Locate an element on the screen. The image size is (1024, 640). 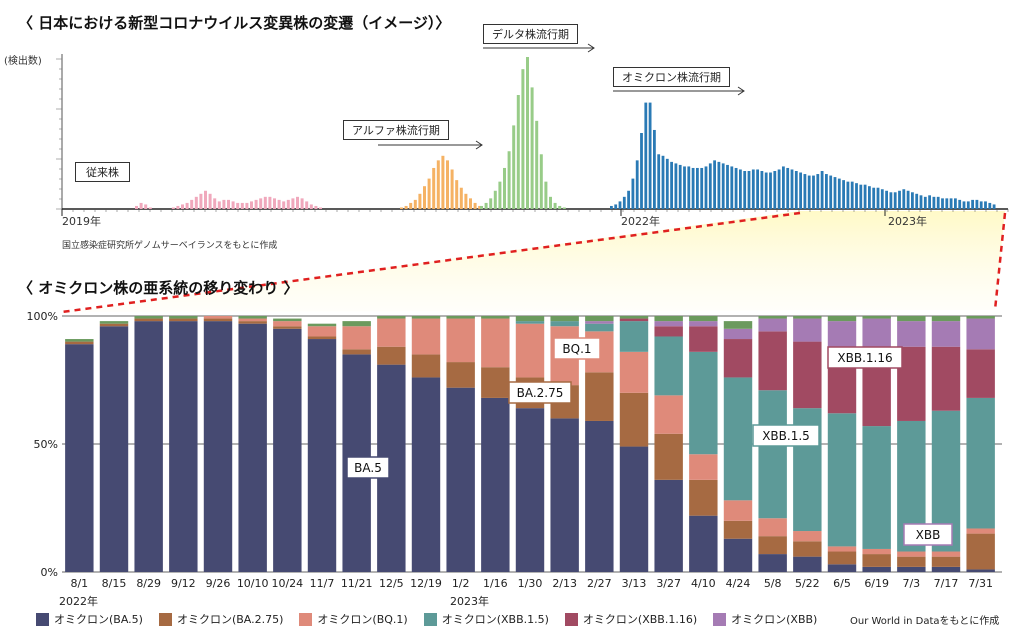
x-tick-label: 11/21 is located at coordinates (357, 583).